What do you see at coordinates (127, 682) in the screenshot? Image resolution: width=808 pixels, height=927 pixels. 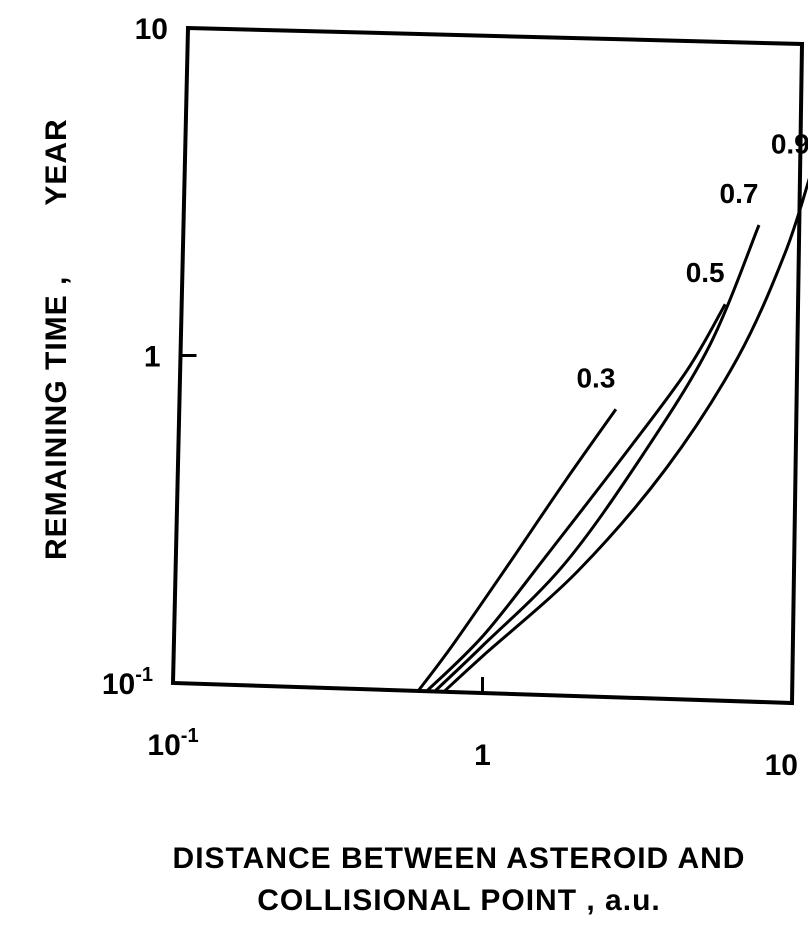 I see `y-tick-label: 10-1` at bounding box center [127, 682].